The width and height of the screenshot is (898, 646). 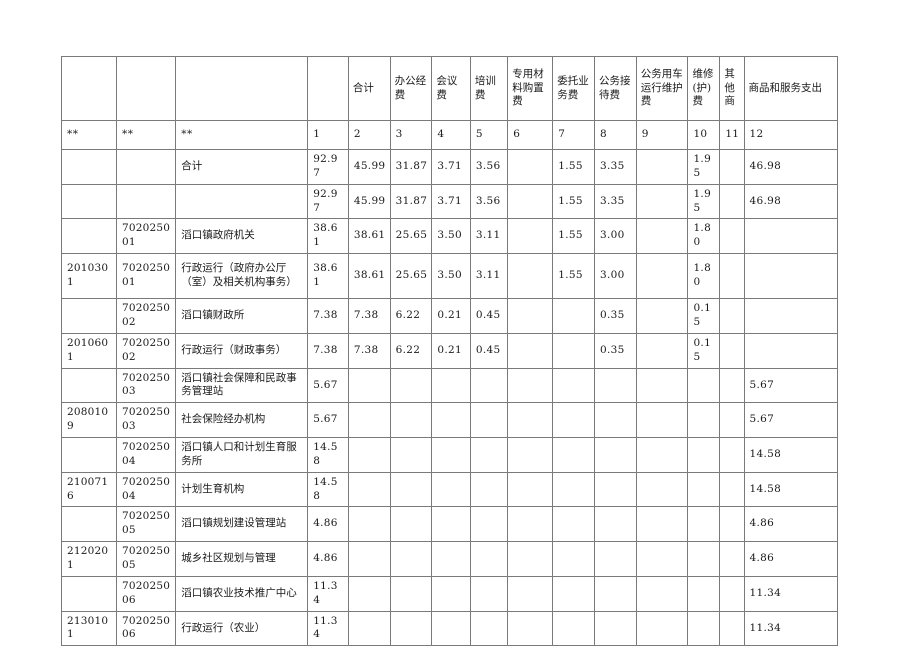 I want to click on cell-department-code: 702025005, so click(x=146, y=524).